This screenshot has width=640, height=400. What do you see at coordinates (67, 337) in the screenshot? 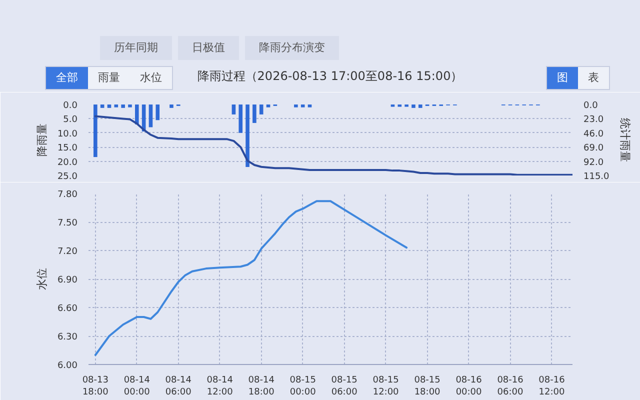
I see `y-tick-label: 6.30` at bounding box center [67, 337].